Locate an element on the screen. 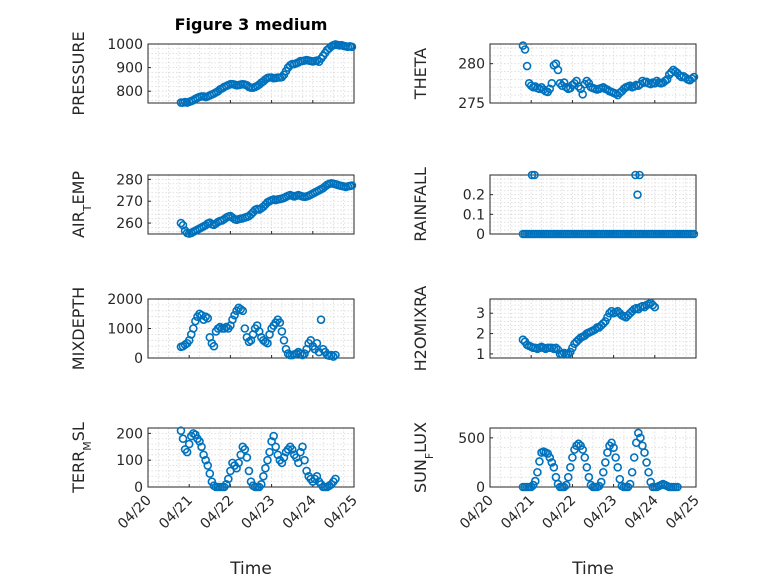  ylabel-3: RAINFALL is located at coordinates (420, 204).